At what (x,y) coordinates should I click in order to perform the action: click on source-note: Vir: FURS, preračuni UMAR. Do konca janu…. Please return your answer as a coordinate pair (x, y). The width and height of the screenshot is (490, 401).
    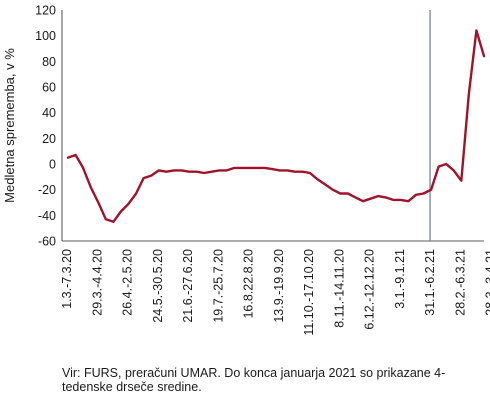
    Looking at the image, I should click on (254, 380).